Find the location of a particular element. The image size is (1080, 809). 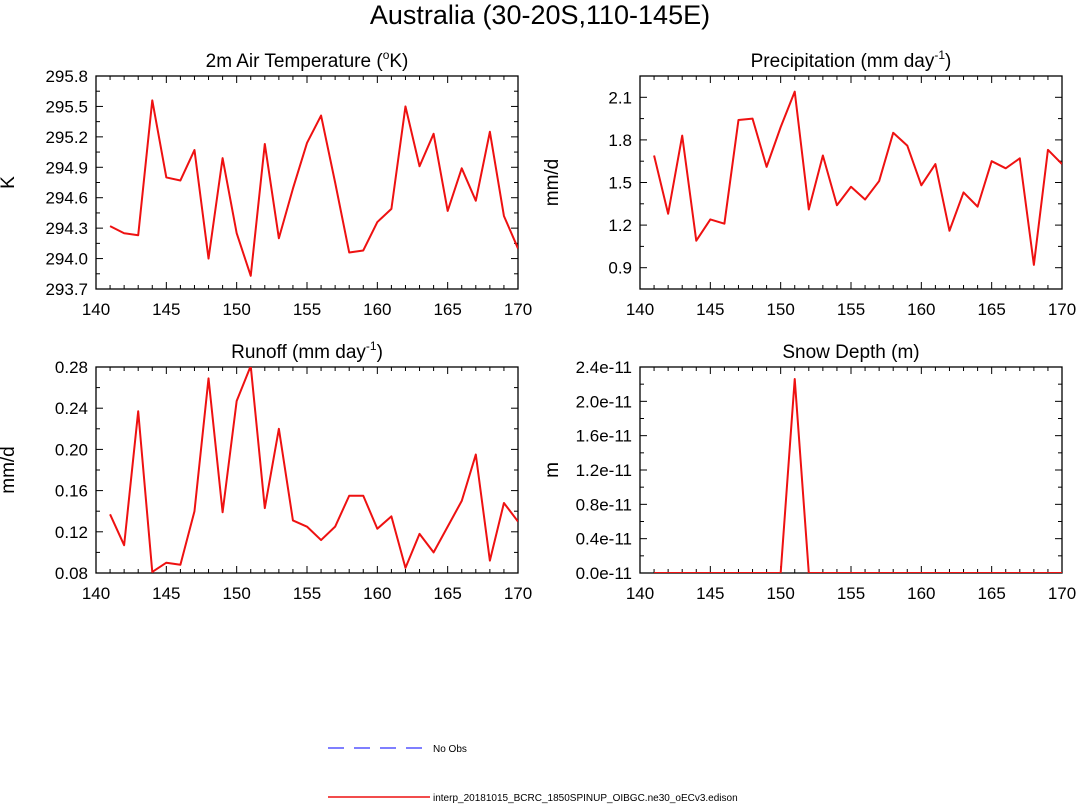

y-tick-label: 1.2e-11 is located at coordinates (604, 470).